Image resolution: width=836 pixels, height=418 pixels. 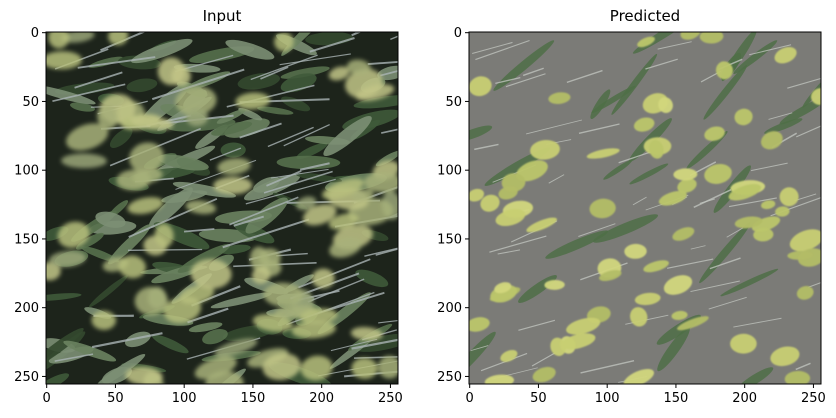 What do you see at coordinates (449, 308) in the screenshot?
I see `predicted-y-tick-label: 200` at bounding box center [449, 308].